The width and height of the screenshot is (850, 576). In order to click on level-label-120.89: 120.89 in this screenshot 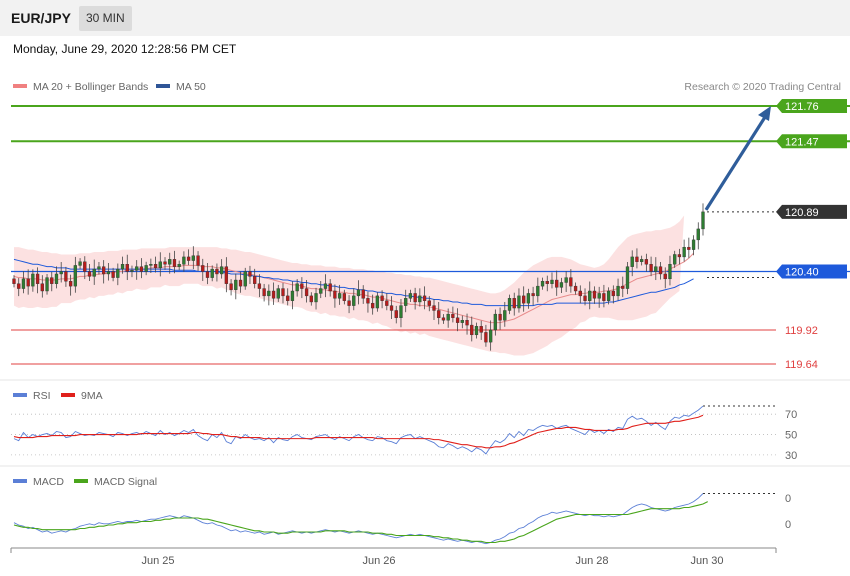, I will do `click(802, 213)`.